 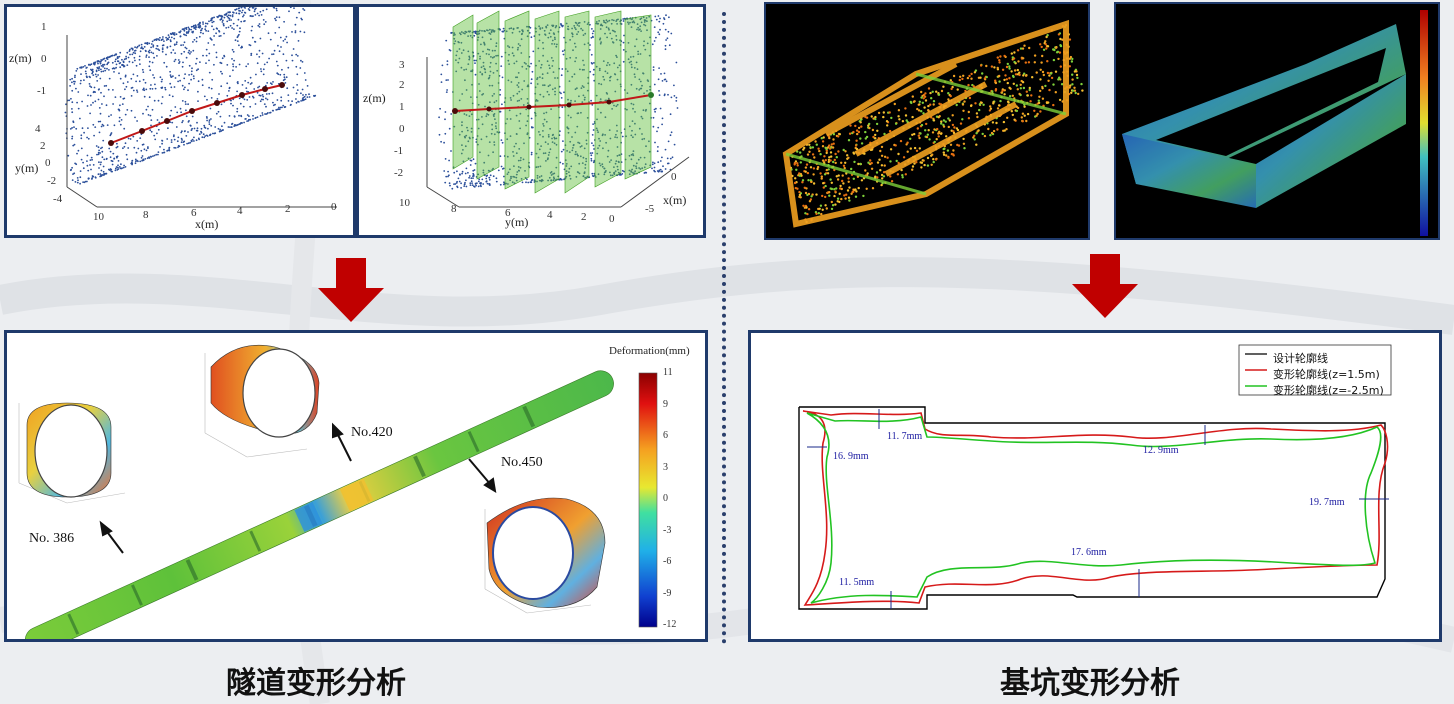 I want to click on y-tick: 8, so click(x=454, y=209).